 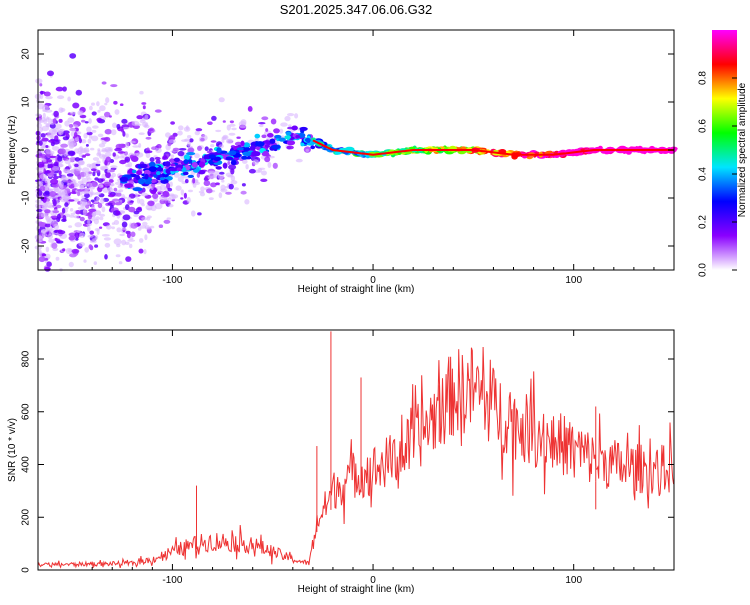 I want to click on colorbar-tick-label: 0.6, so click(x=703, y=126).